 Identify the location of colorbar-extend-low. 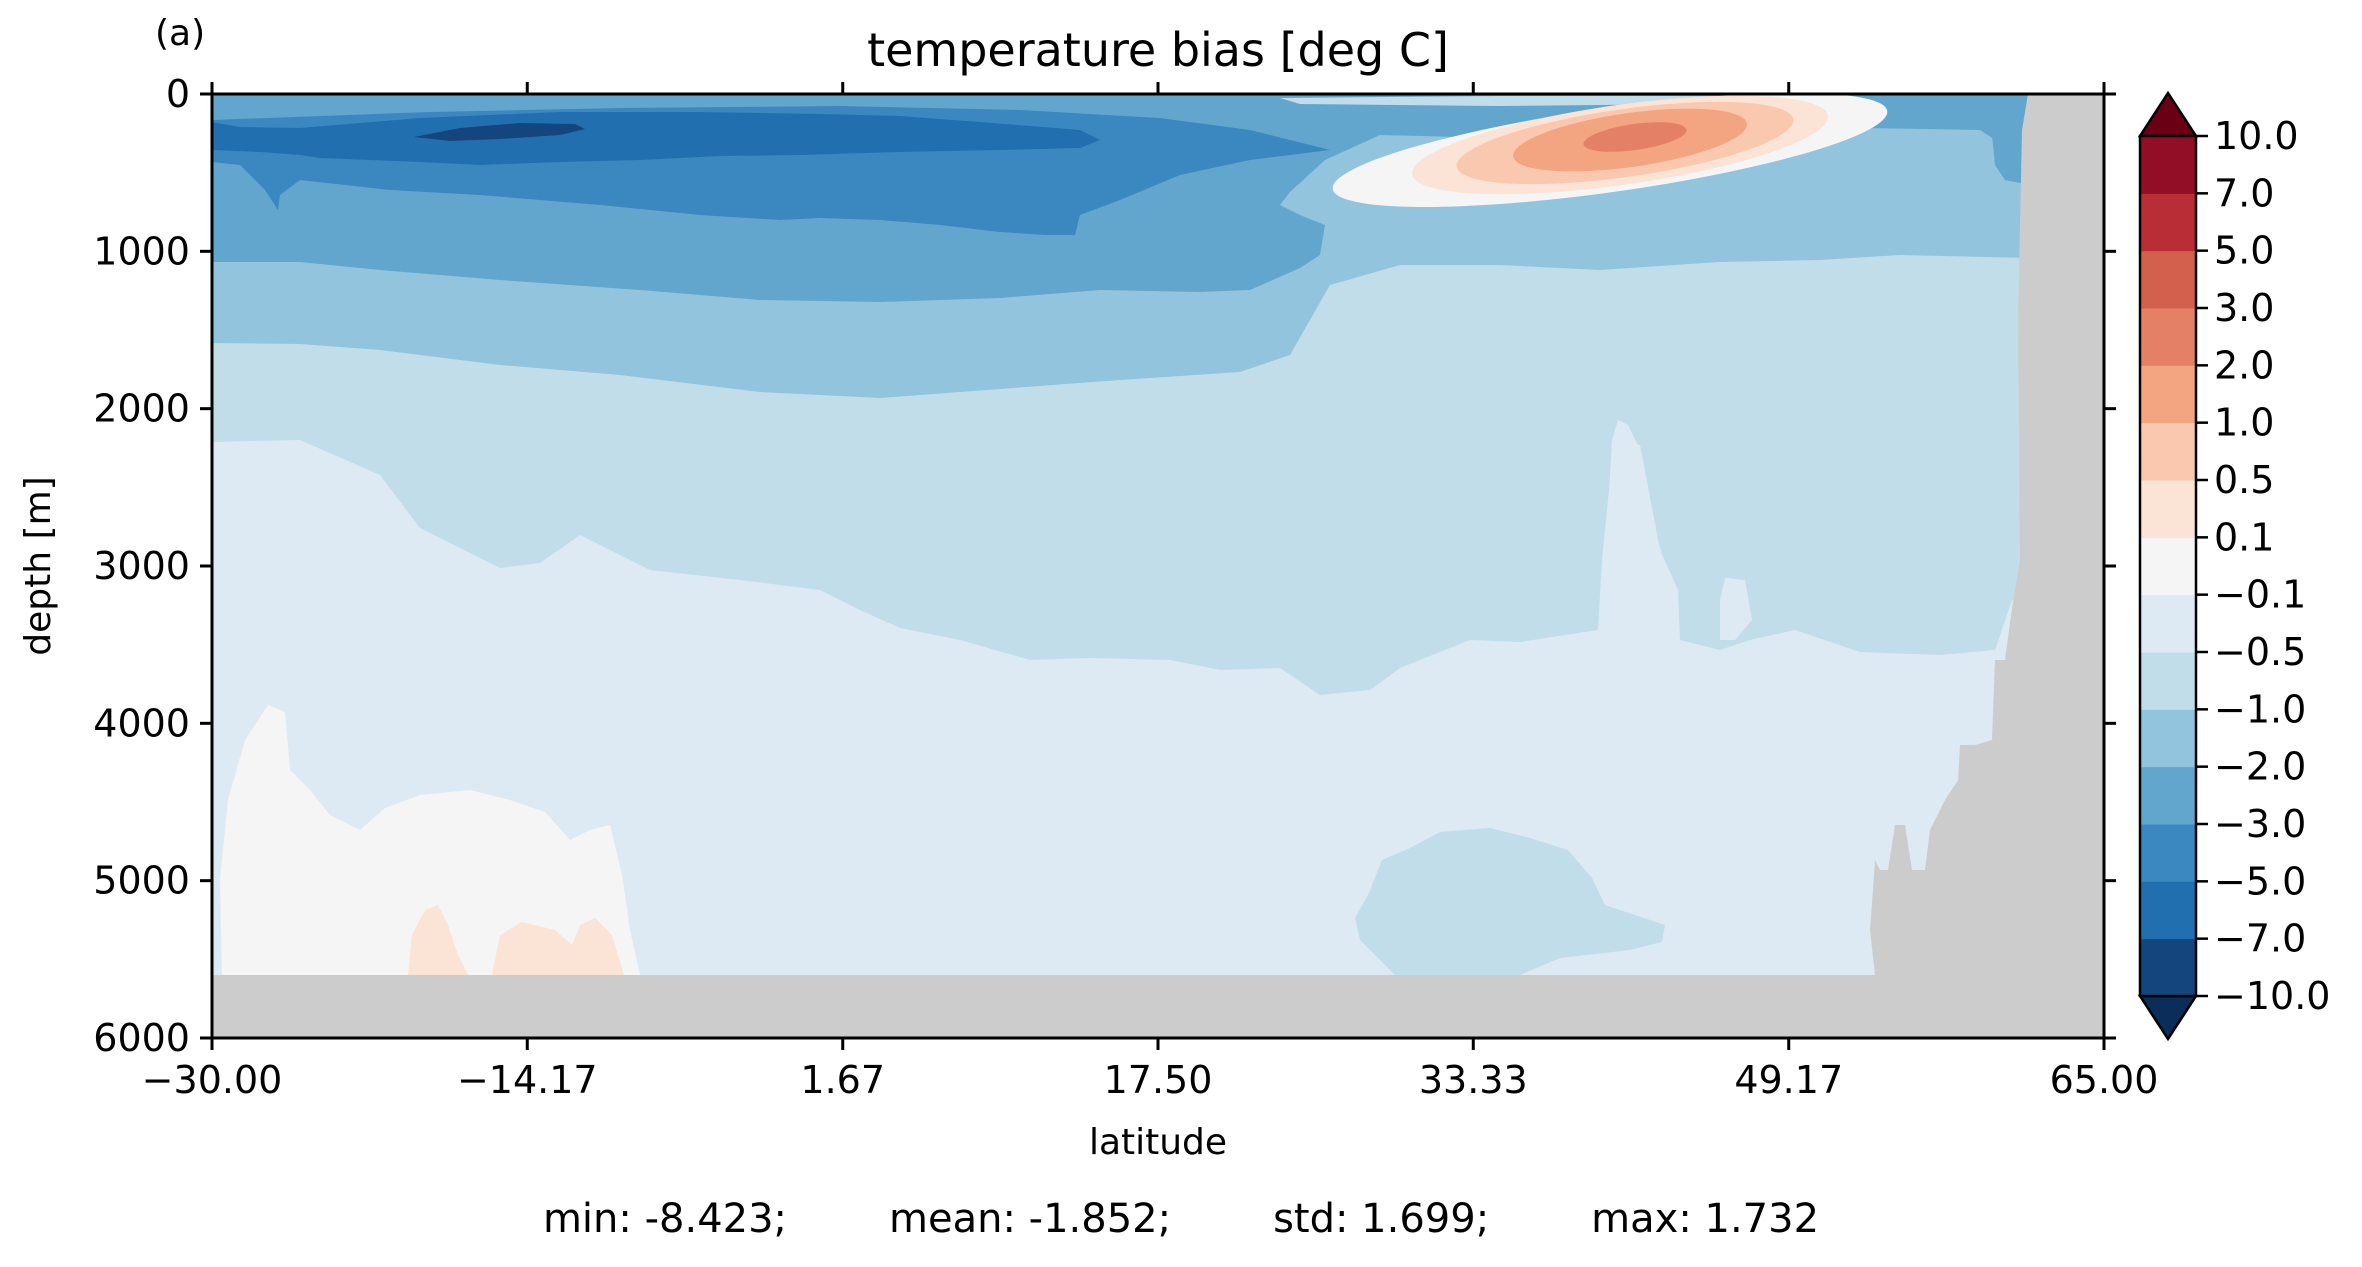
(2168, 1018).